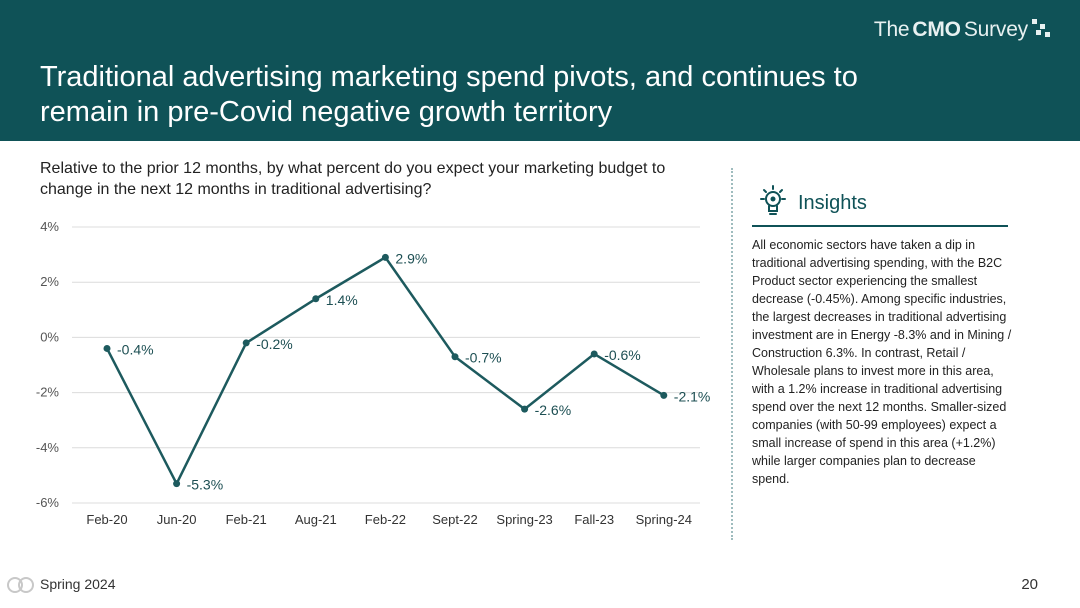 Image resolution: width=1080 pixels, height=608 pixels. What do you see at coordinates (832, 203) in the screenshot?
I see `insights-title: Insights` at bounding box center [832, 203].